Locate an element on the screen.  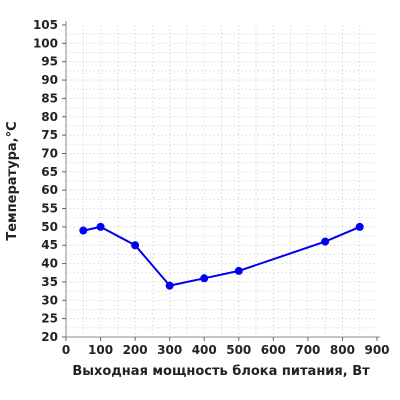
x-tick-labels: 0 100 200 300 400 500 600 700 800 900 is located at coordinates (226, 350).